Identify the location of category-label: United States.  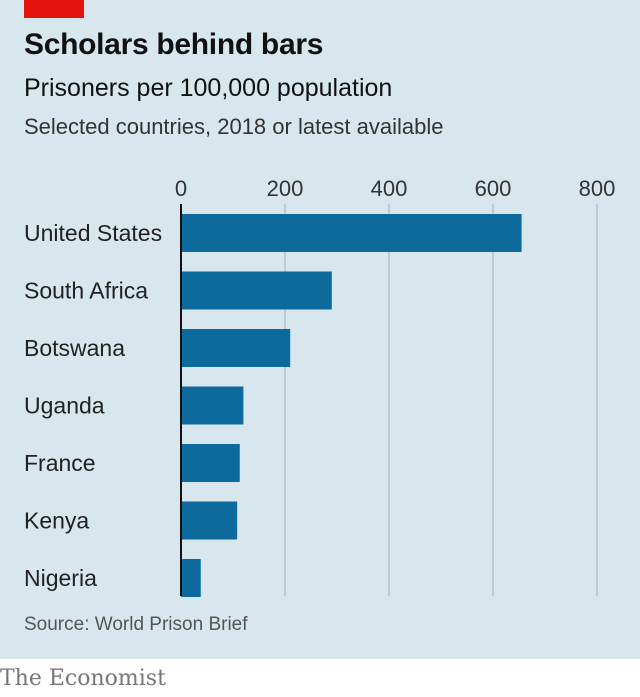
(93, 233).